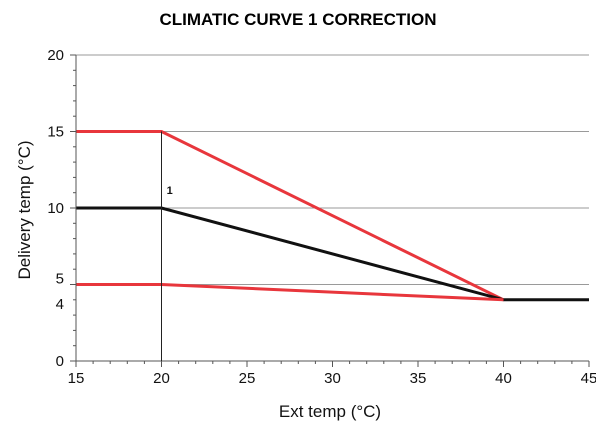 The image size is (596, 423). I want to click on x-tick-label: 30, so click(332, 378).